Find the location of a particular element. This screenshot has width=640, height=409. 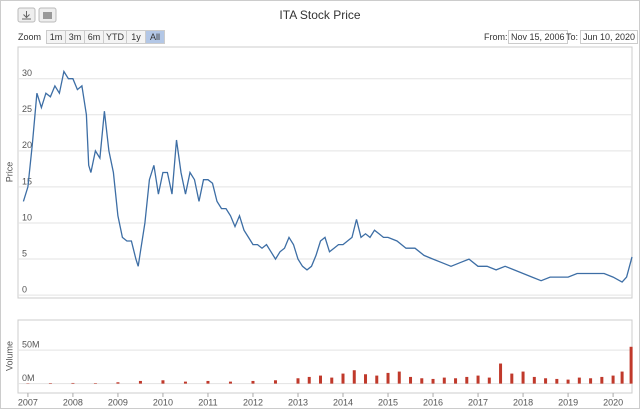

range-button: 1y is located at coordinates (136, 37).